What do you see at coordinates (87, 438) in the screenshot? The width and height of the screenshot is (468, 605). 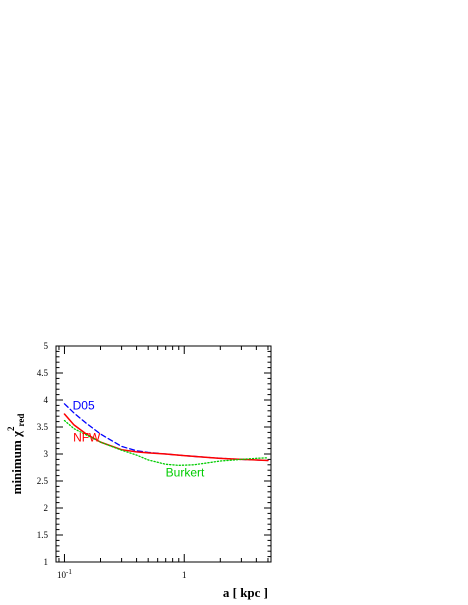 I see `series-label-nfw: NFW` at bounding box center [87, 438].